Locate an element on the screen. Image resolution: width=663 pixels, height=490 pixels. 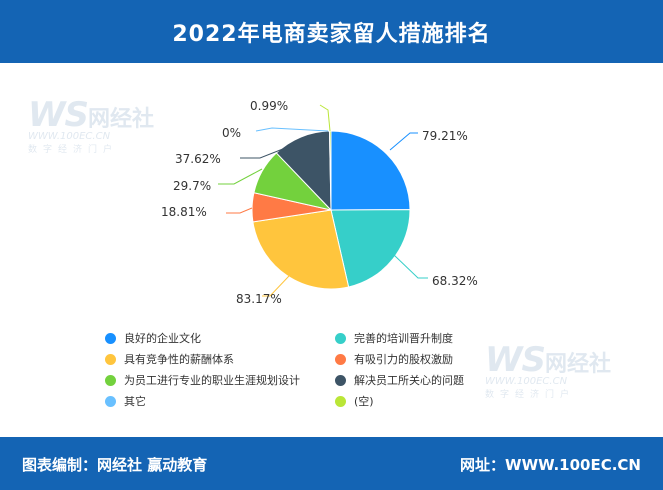
chart-title: 2022年电商卖家留人措施排名 is located at coordinates (331, 34).